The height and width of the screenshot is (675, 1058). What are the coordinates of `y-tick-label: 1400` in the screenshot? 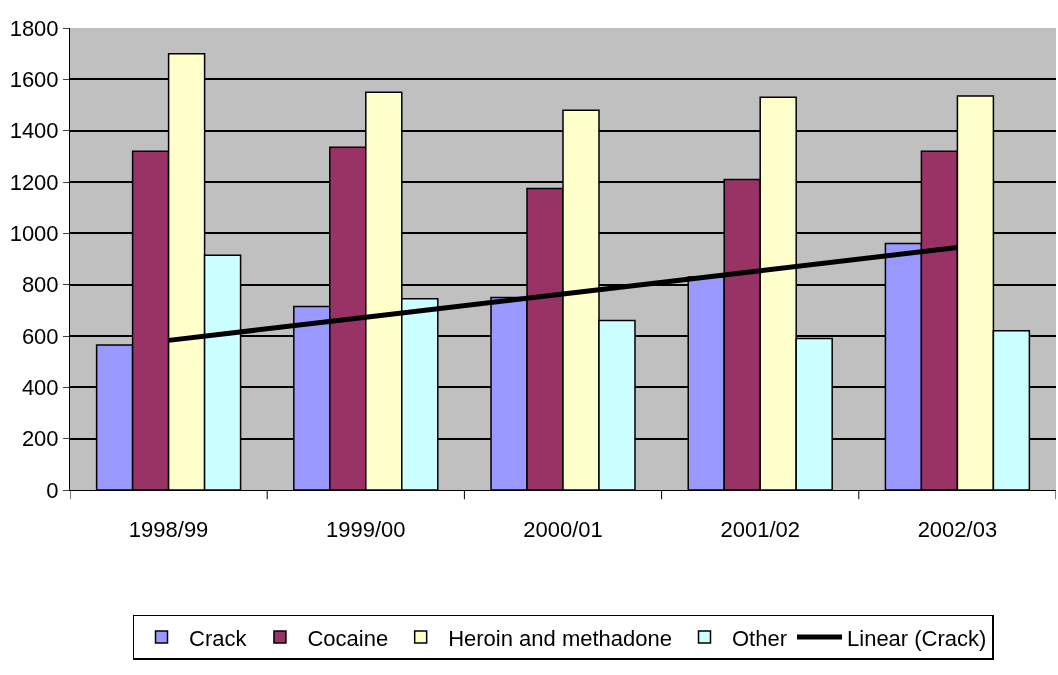 It's located at (34, 131).